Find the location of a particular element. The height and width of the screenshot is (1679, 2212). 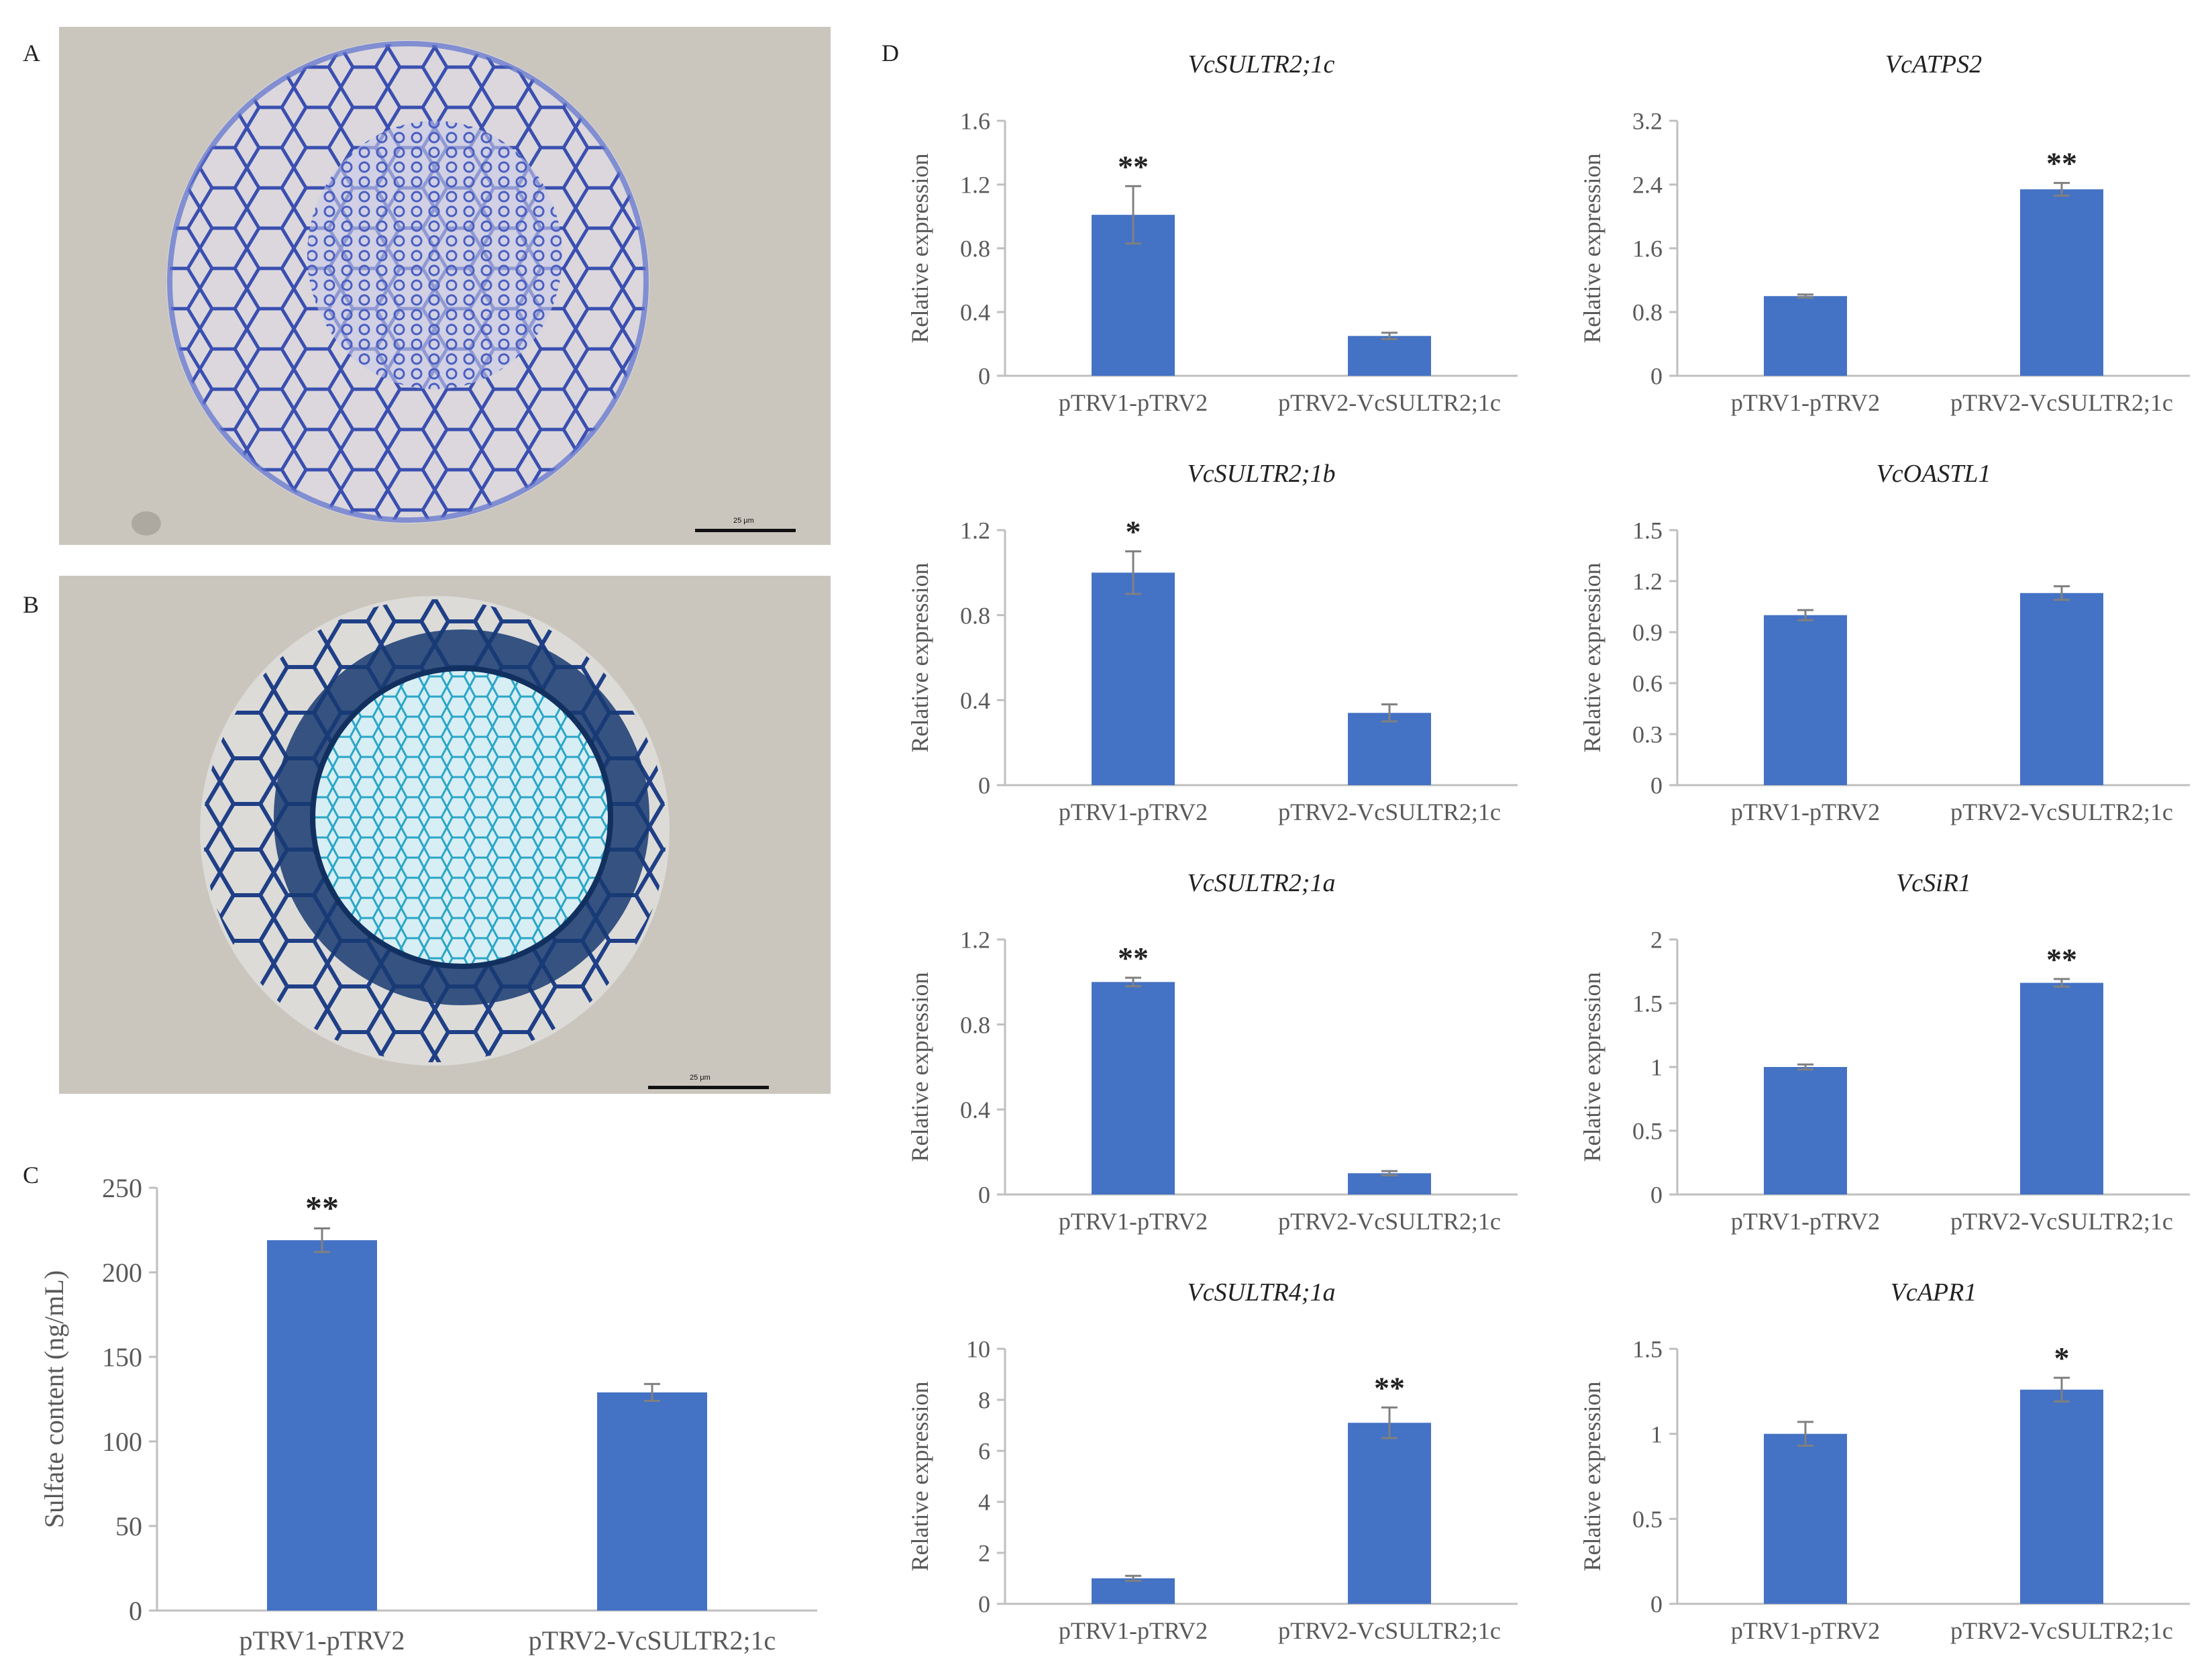

y-tick-label: 150 is located at coordinates (122, 1357).